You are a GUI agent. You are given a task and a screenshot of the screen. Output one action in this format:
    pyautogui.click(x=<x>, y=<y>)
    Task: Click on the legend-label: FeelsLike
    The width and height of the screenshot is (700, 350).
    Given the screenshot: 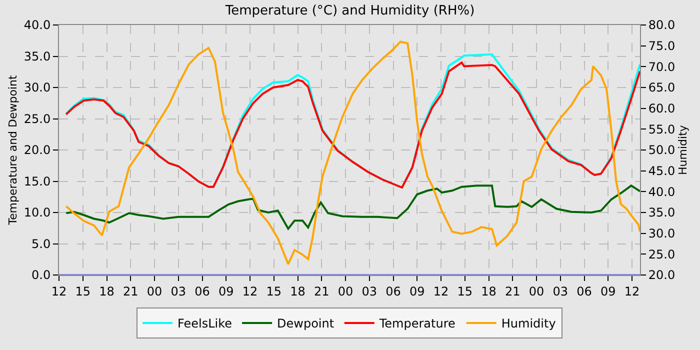 What is the action you would take?
    pyautogui.click(x=205, y=323)
    